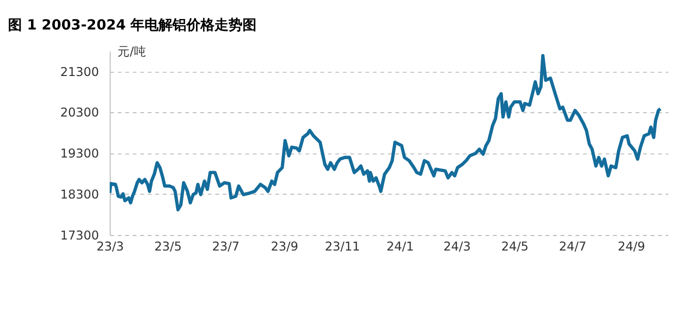  What do you see at coordinates (400, 247) in the screenshot?
I see `x-tick-label: 24/1` at bounding box center [400, 247].